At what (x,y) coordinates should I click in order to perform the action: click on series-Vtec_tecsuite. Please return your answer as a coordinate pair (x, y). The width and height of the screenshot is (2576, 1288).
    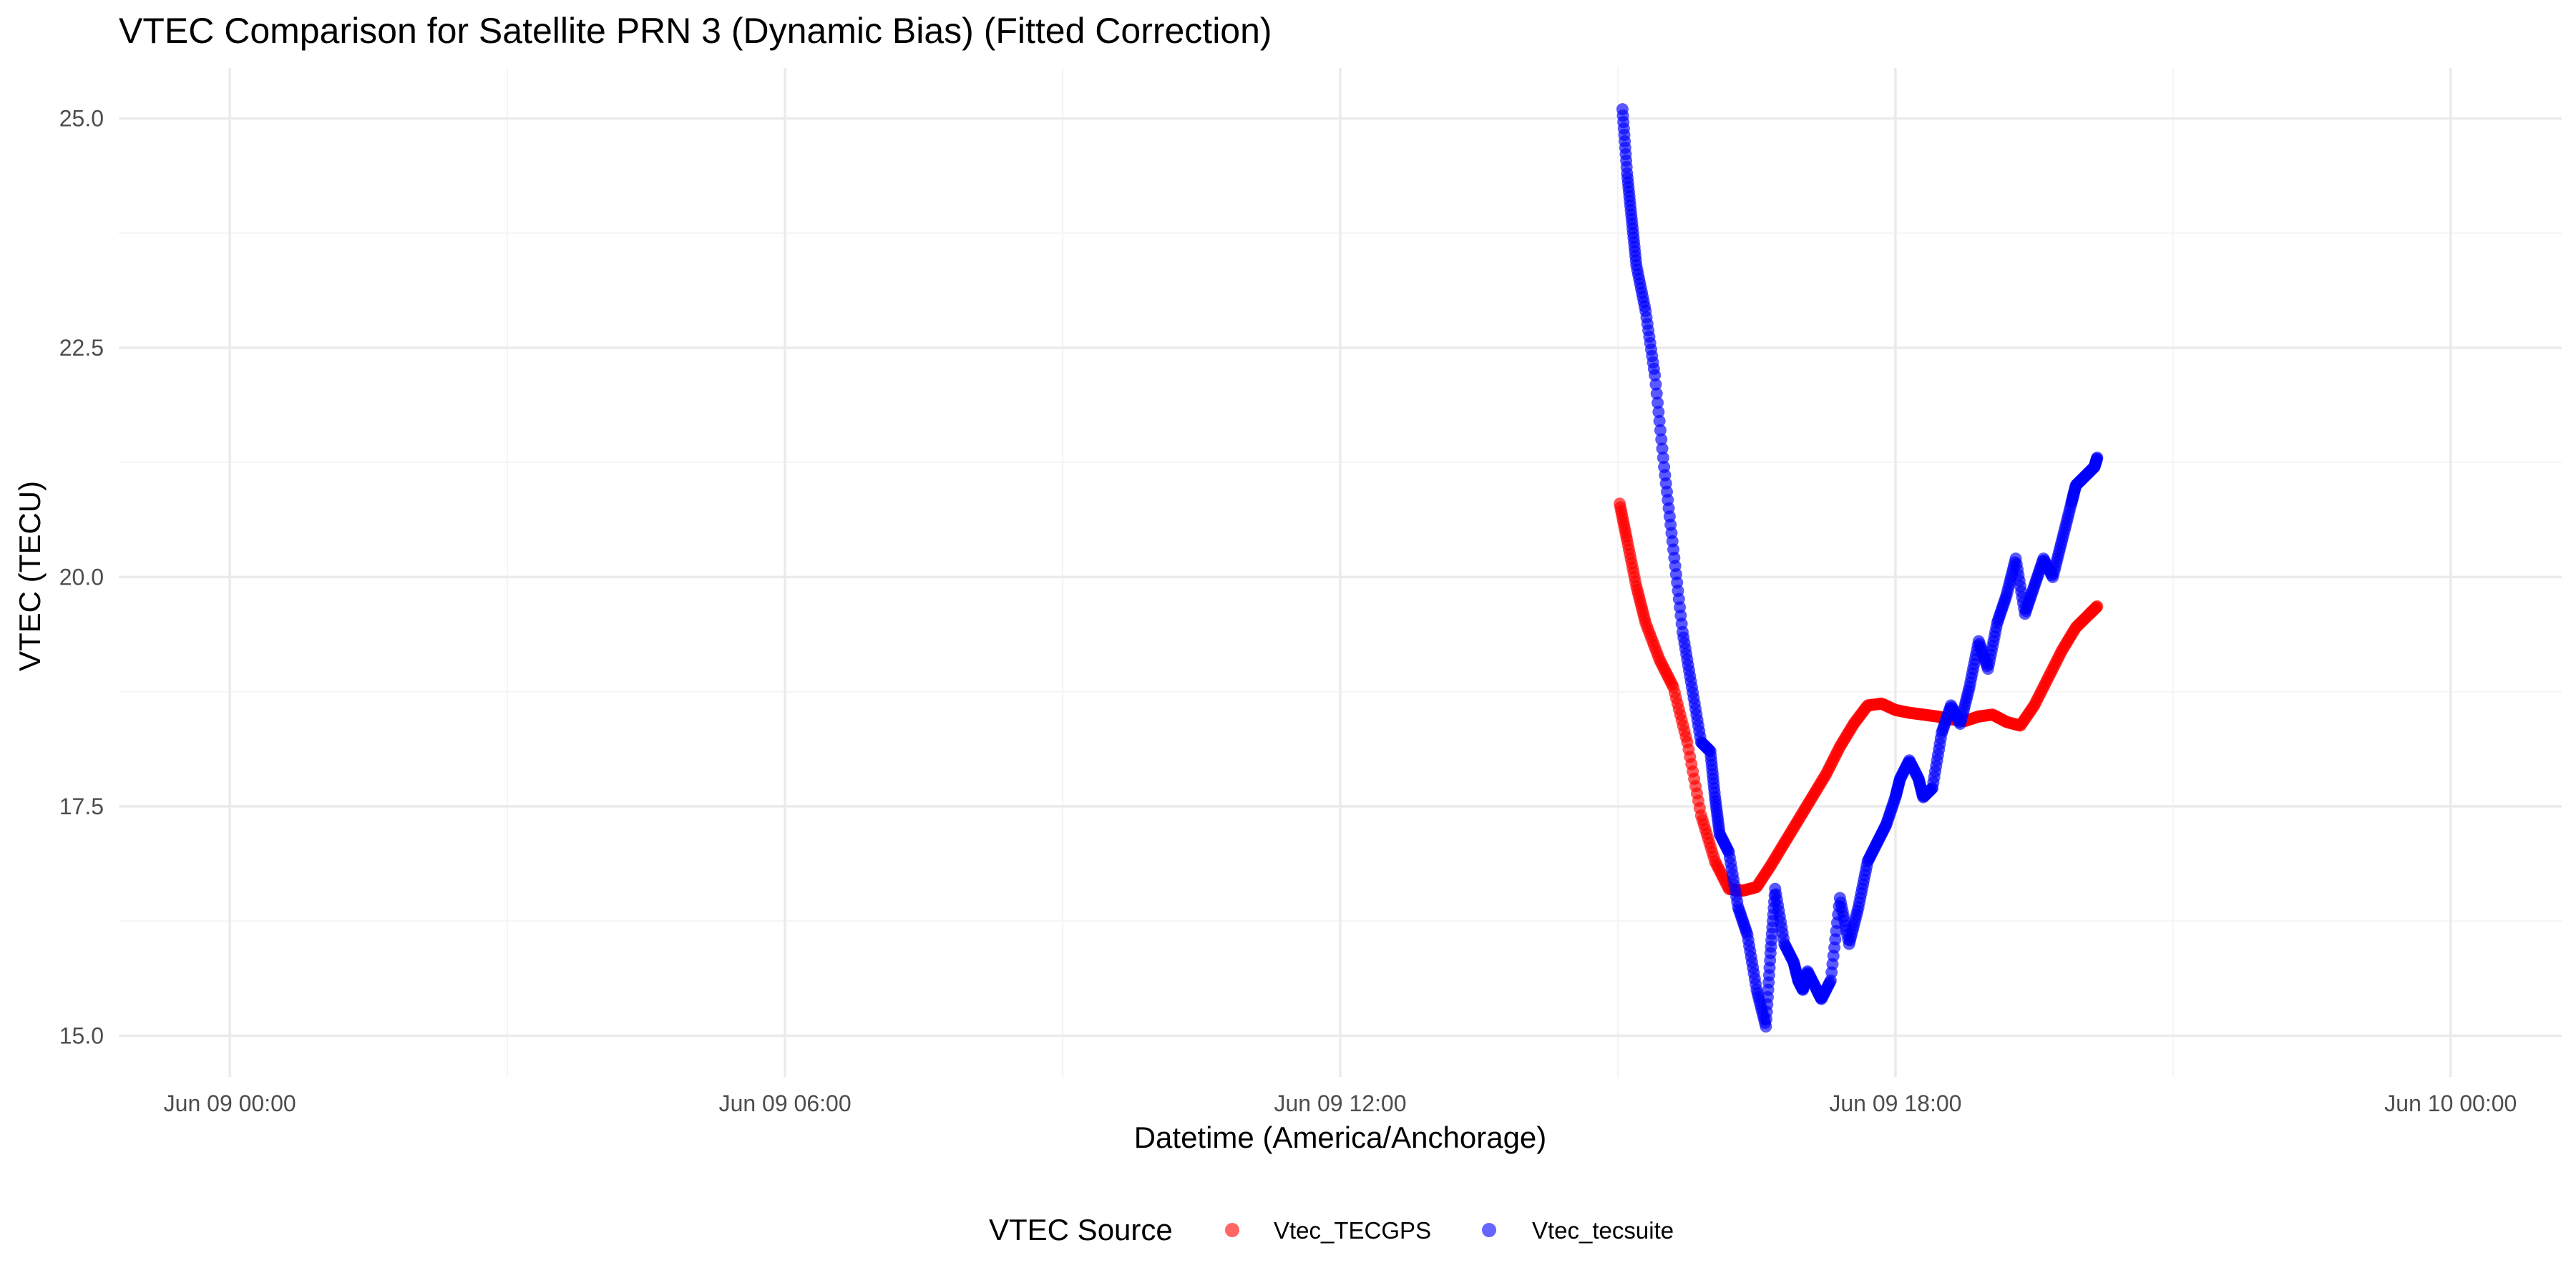
    Looking at the image, I should click on (1860, 568).